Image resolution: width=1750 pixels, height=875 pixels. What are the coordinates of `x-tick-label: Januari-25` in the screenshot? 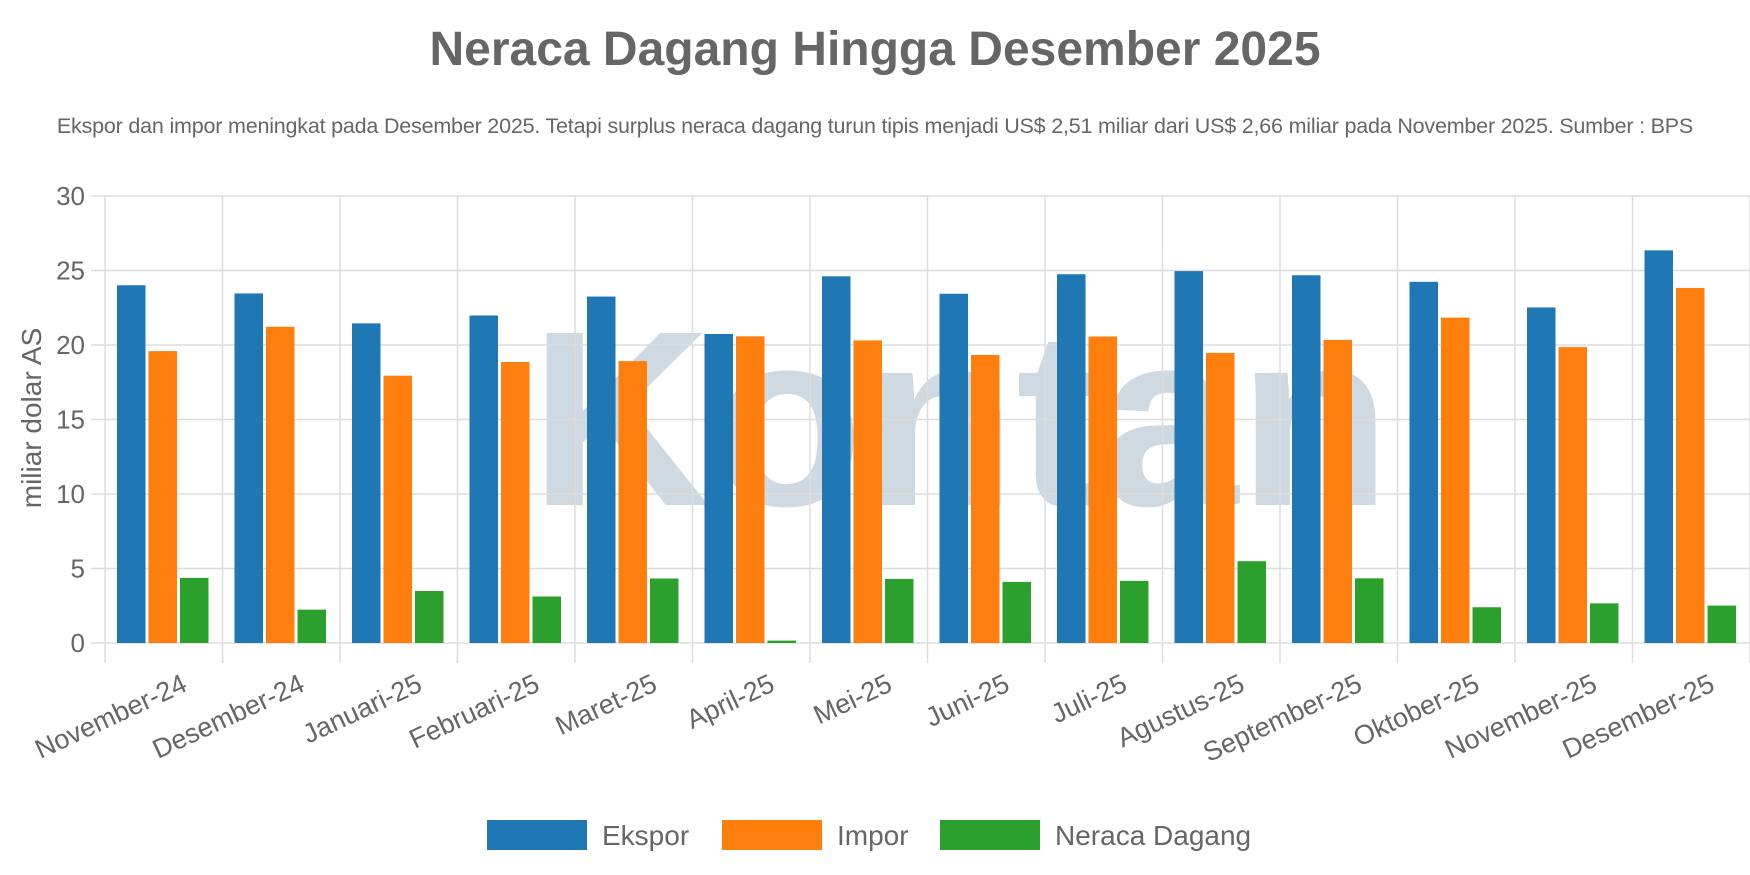 It's located at (362, 708).